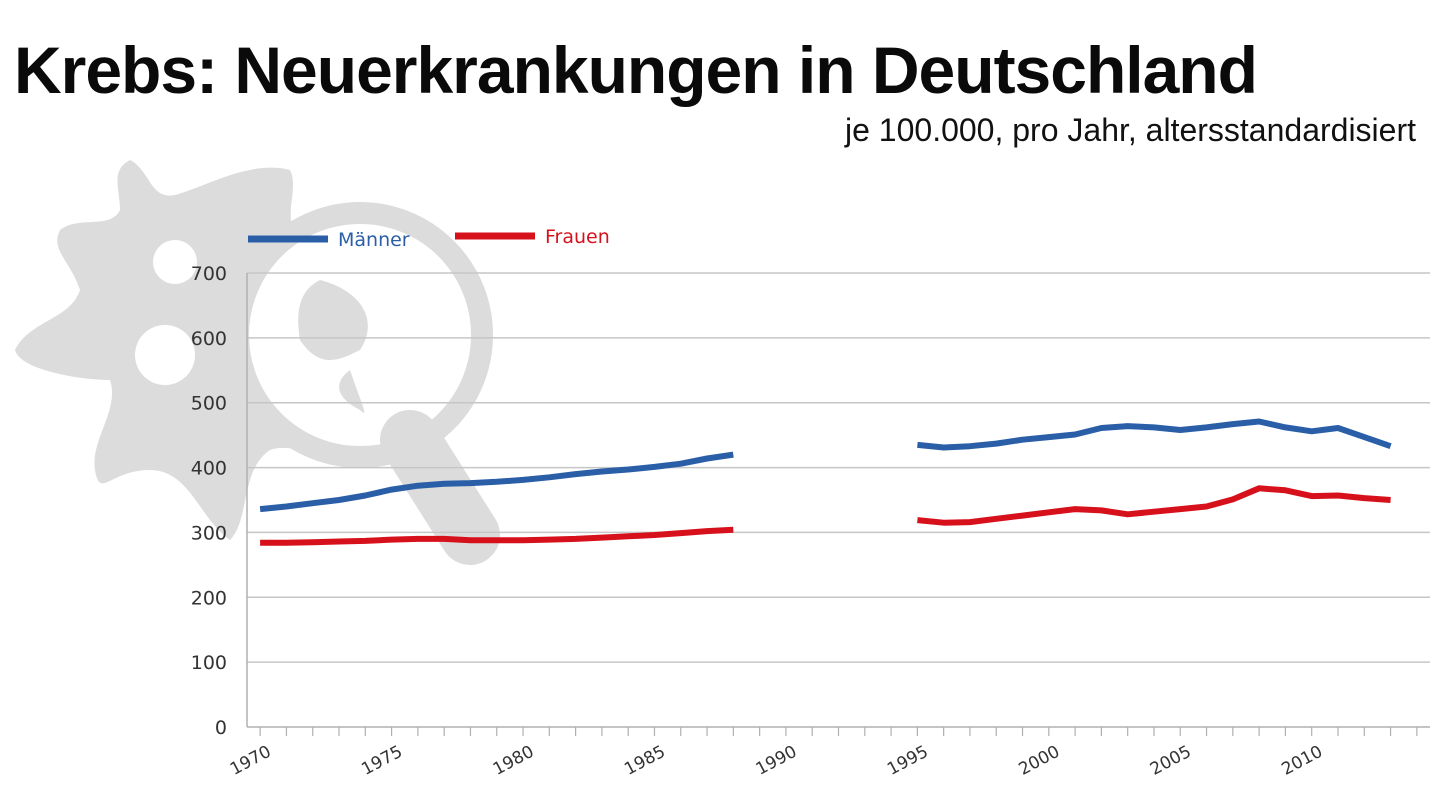 The height and width of the screenshot is (810, 1440). Describe the element at coordinates (251, 761) in the screenshot. I see `x-tick-label: 1970` at that location.